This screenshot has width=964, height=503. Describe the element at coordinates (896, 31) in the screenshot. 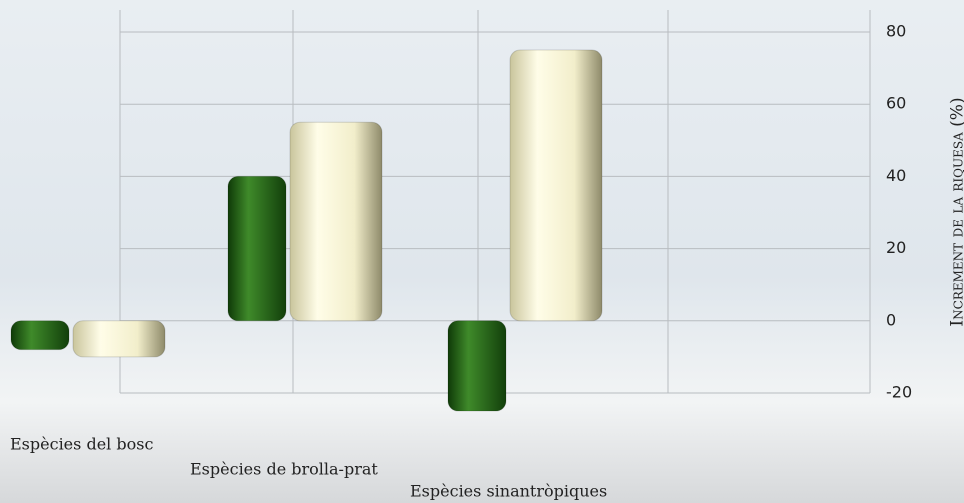

I see `y-tick-label: 80` at that location.